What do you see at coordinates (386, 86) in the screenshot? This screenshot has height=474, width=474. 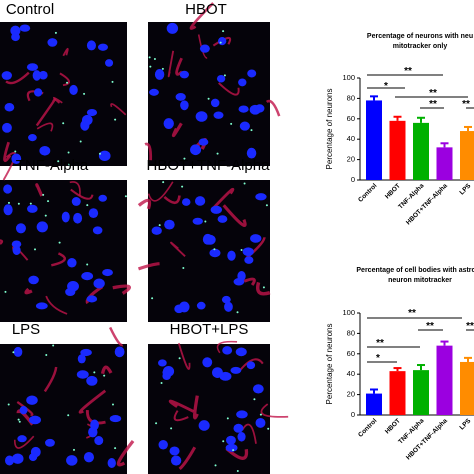 I see `significance: *` at bounding box center [386, 86].